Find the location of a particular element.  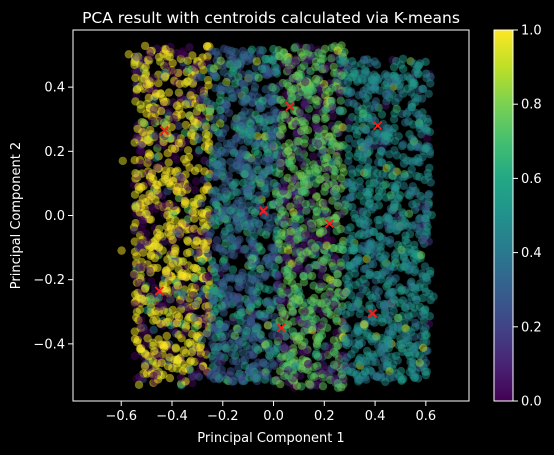

y-tick-label: 0.2 is located at coordinates (54, 152).